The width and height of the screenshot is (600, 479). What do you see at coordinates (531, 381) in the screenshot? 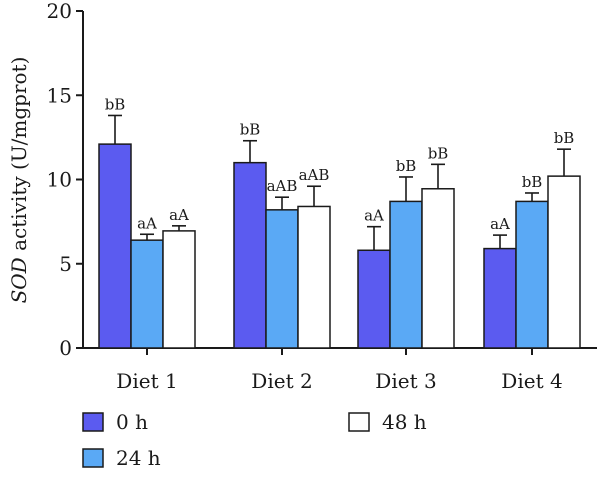
I see `x-category-label: Diet 4` at bounding box center [531, 381].